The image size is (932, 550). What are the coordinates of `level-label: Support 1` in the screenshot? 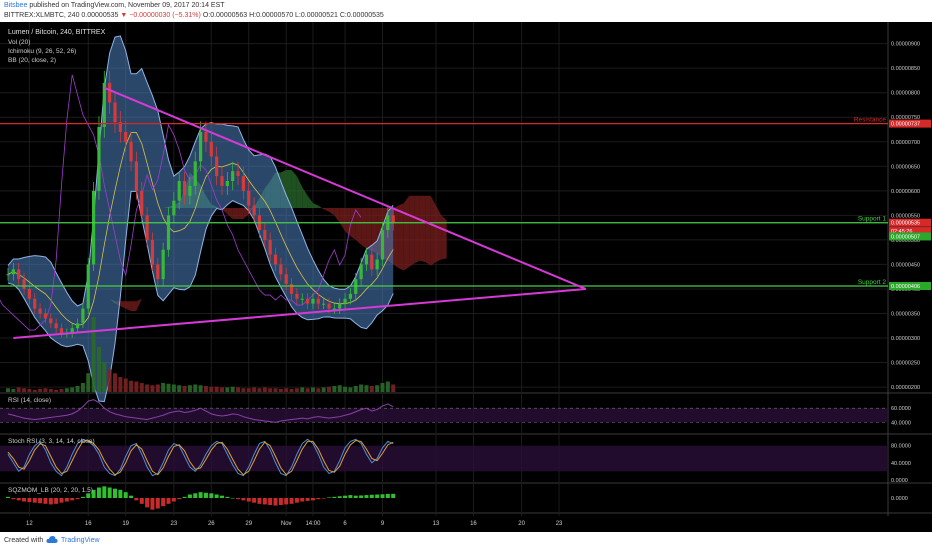 It's located at (872, 219).